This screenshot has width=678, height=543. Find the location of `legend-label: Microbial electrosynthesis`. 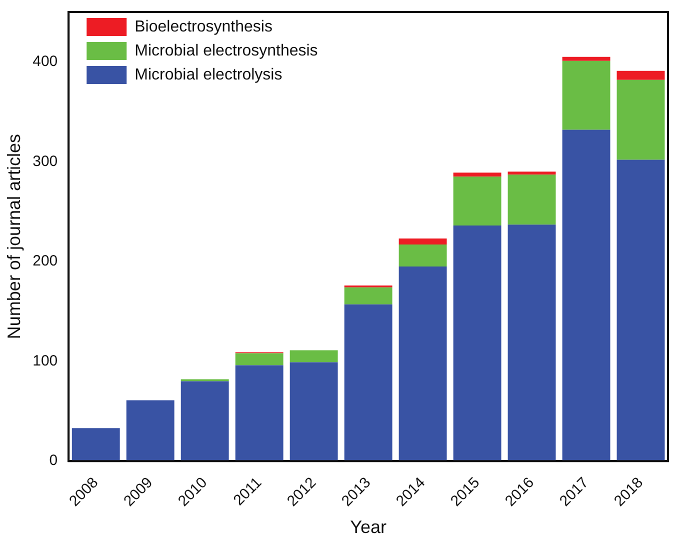

legend-label: Microbial electrosynthesis is located at coordinates (226, 51).